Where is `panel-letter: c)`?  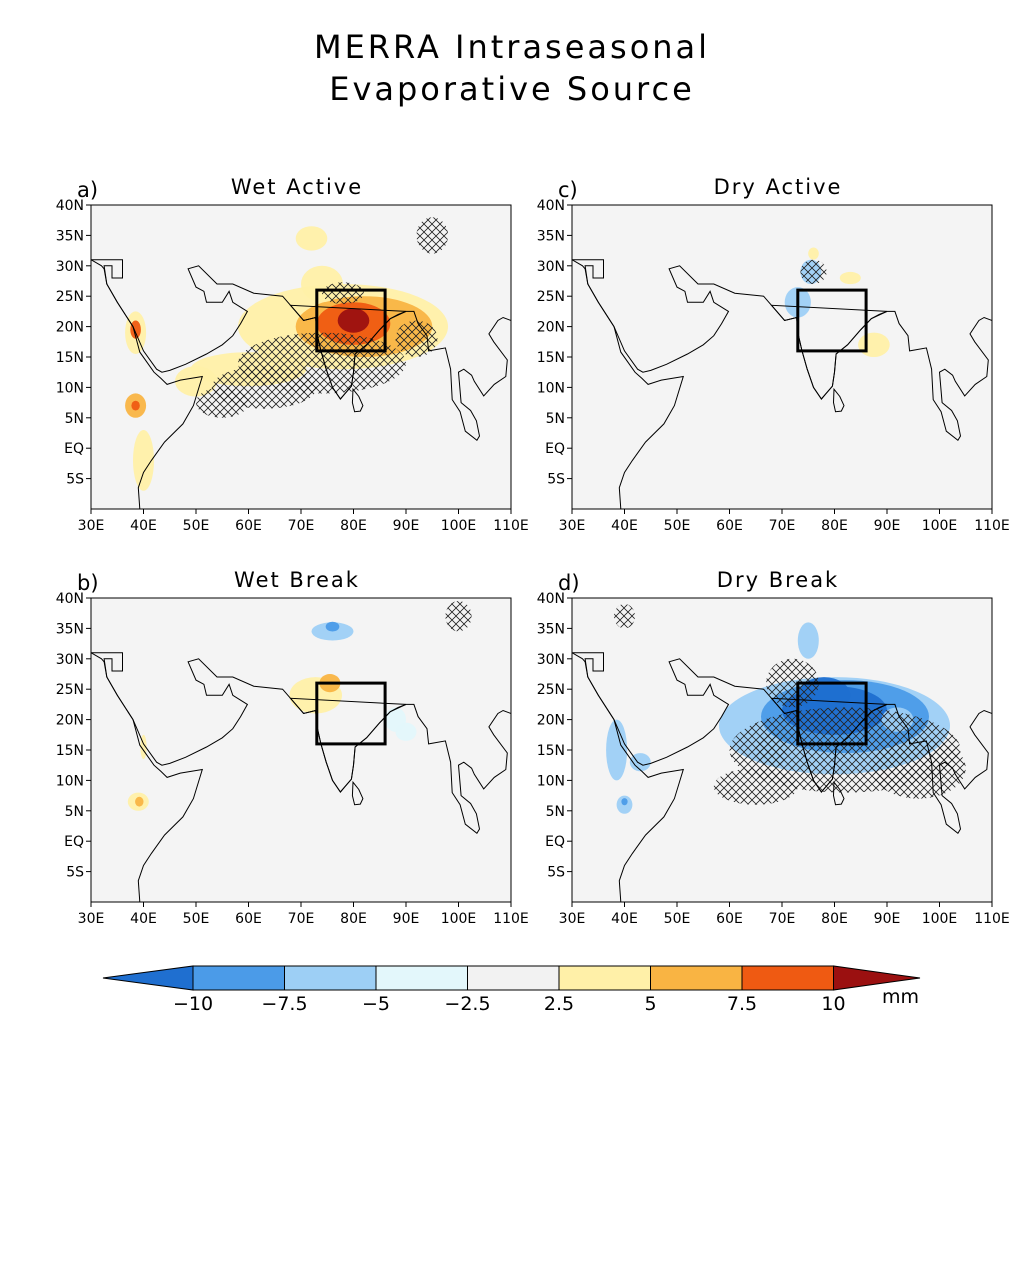 panel-letter: c) is located at coordinates (568, 190).